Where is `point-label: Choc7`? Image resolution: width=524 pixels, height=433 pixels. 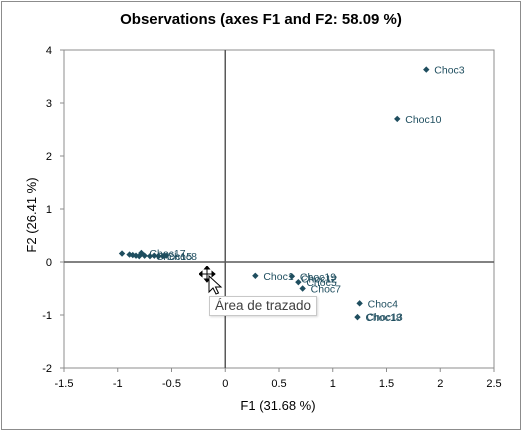
point-label: Choc7 is located at coordinates (326, 290).